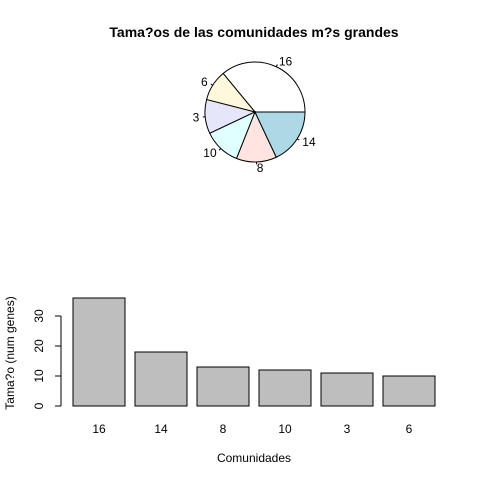 This screenshot has width=480, height=480. What do you see at coordinates (409, 429) in the screenshot?
I see `x-tick-label: 6` at bounding box center [409, 429].